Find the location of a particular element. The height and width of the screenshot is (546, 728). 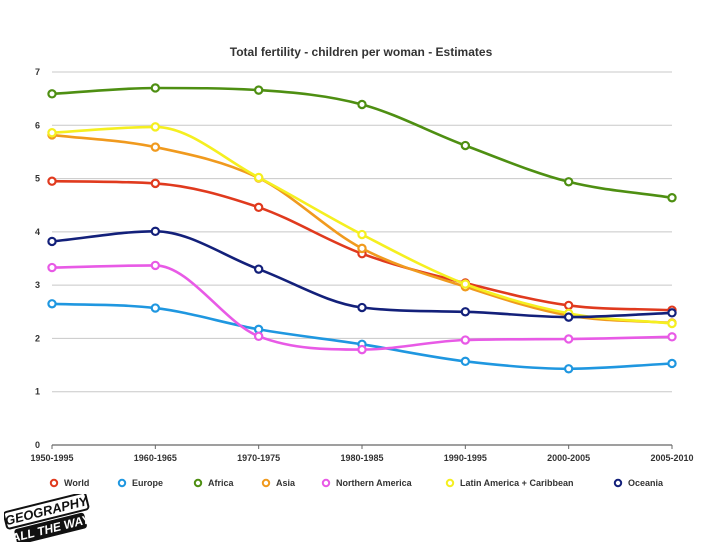

x-tick-label: 1950-1995 is located at coordinates (51, 458).